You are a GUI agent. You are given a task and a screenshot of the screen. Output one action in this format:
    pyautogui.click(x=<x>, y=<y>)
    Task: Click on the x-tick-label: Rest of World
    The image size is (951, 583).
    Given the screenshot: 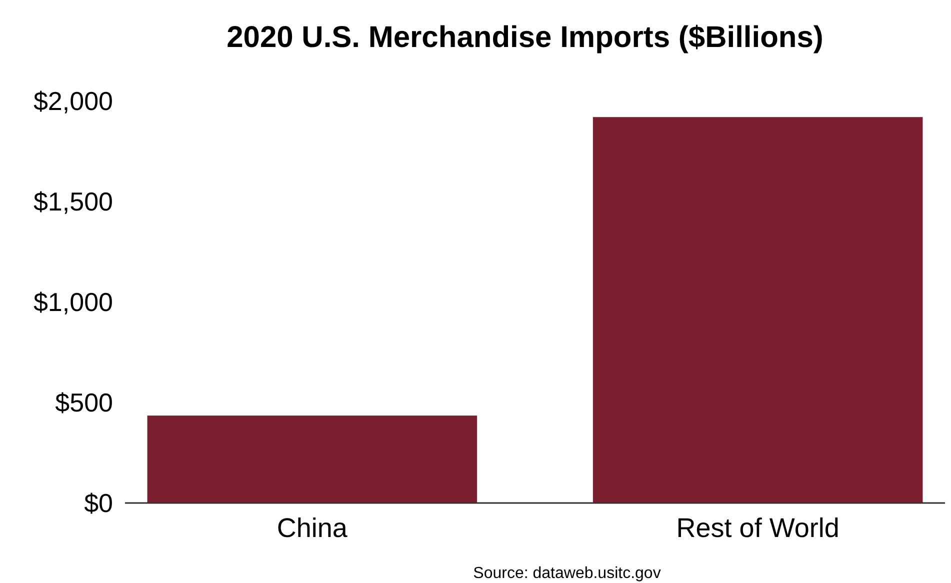 What is the action you would take?
    pyautogui.click(x=758, y=528)
    